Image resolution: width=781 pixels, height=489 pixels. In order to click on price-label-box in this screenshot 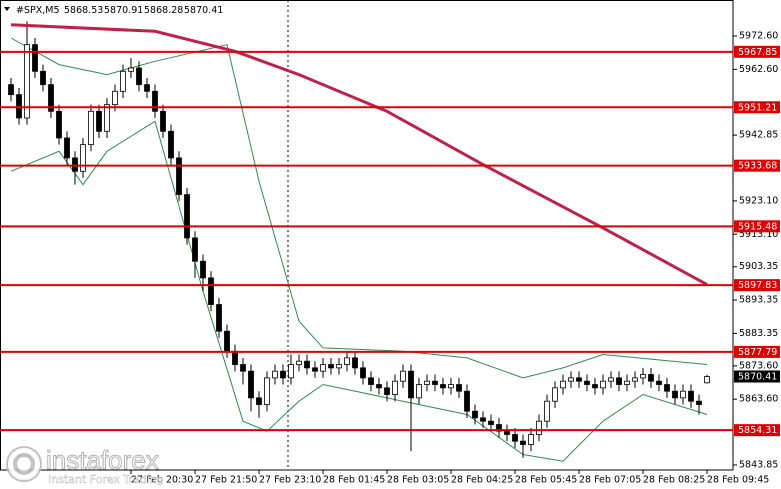, I will do `click(757, 376)`.